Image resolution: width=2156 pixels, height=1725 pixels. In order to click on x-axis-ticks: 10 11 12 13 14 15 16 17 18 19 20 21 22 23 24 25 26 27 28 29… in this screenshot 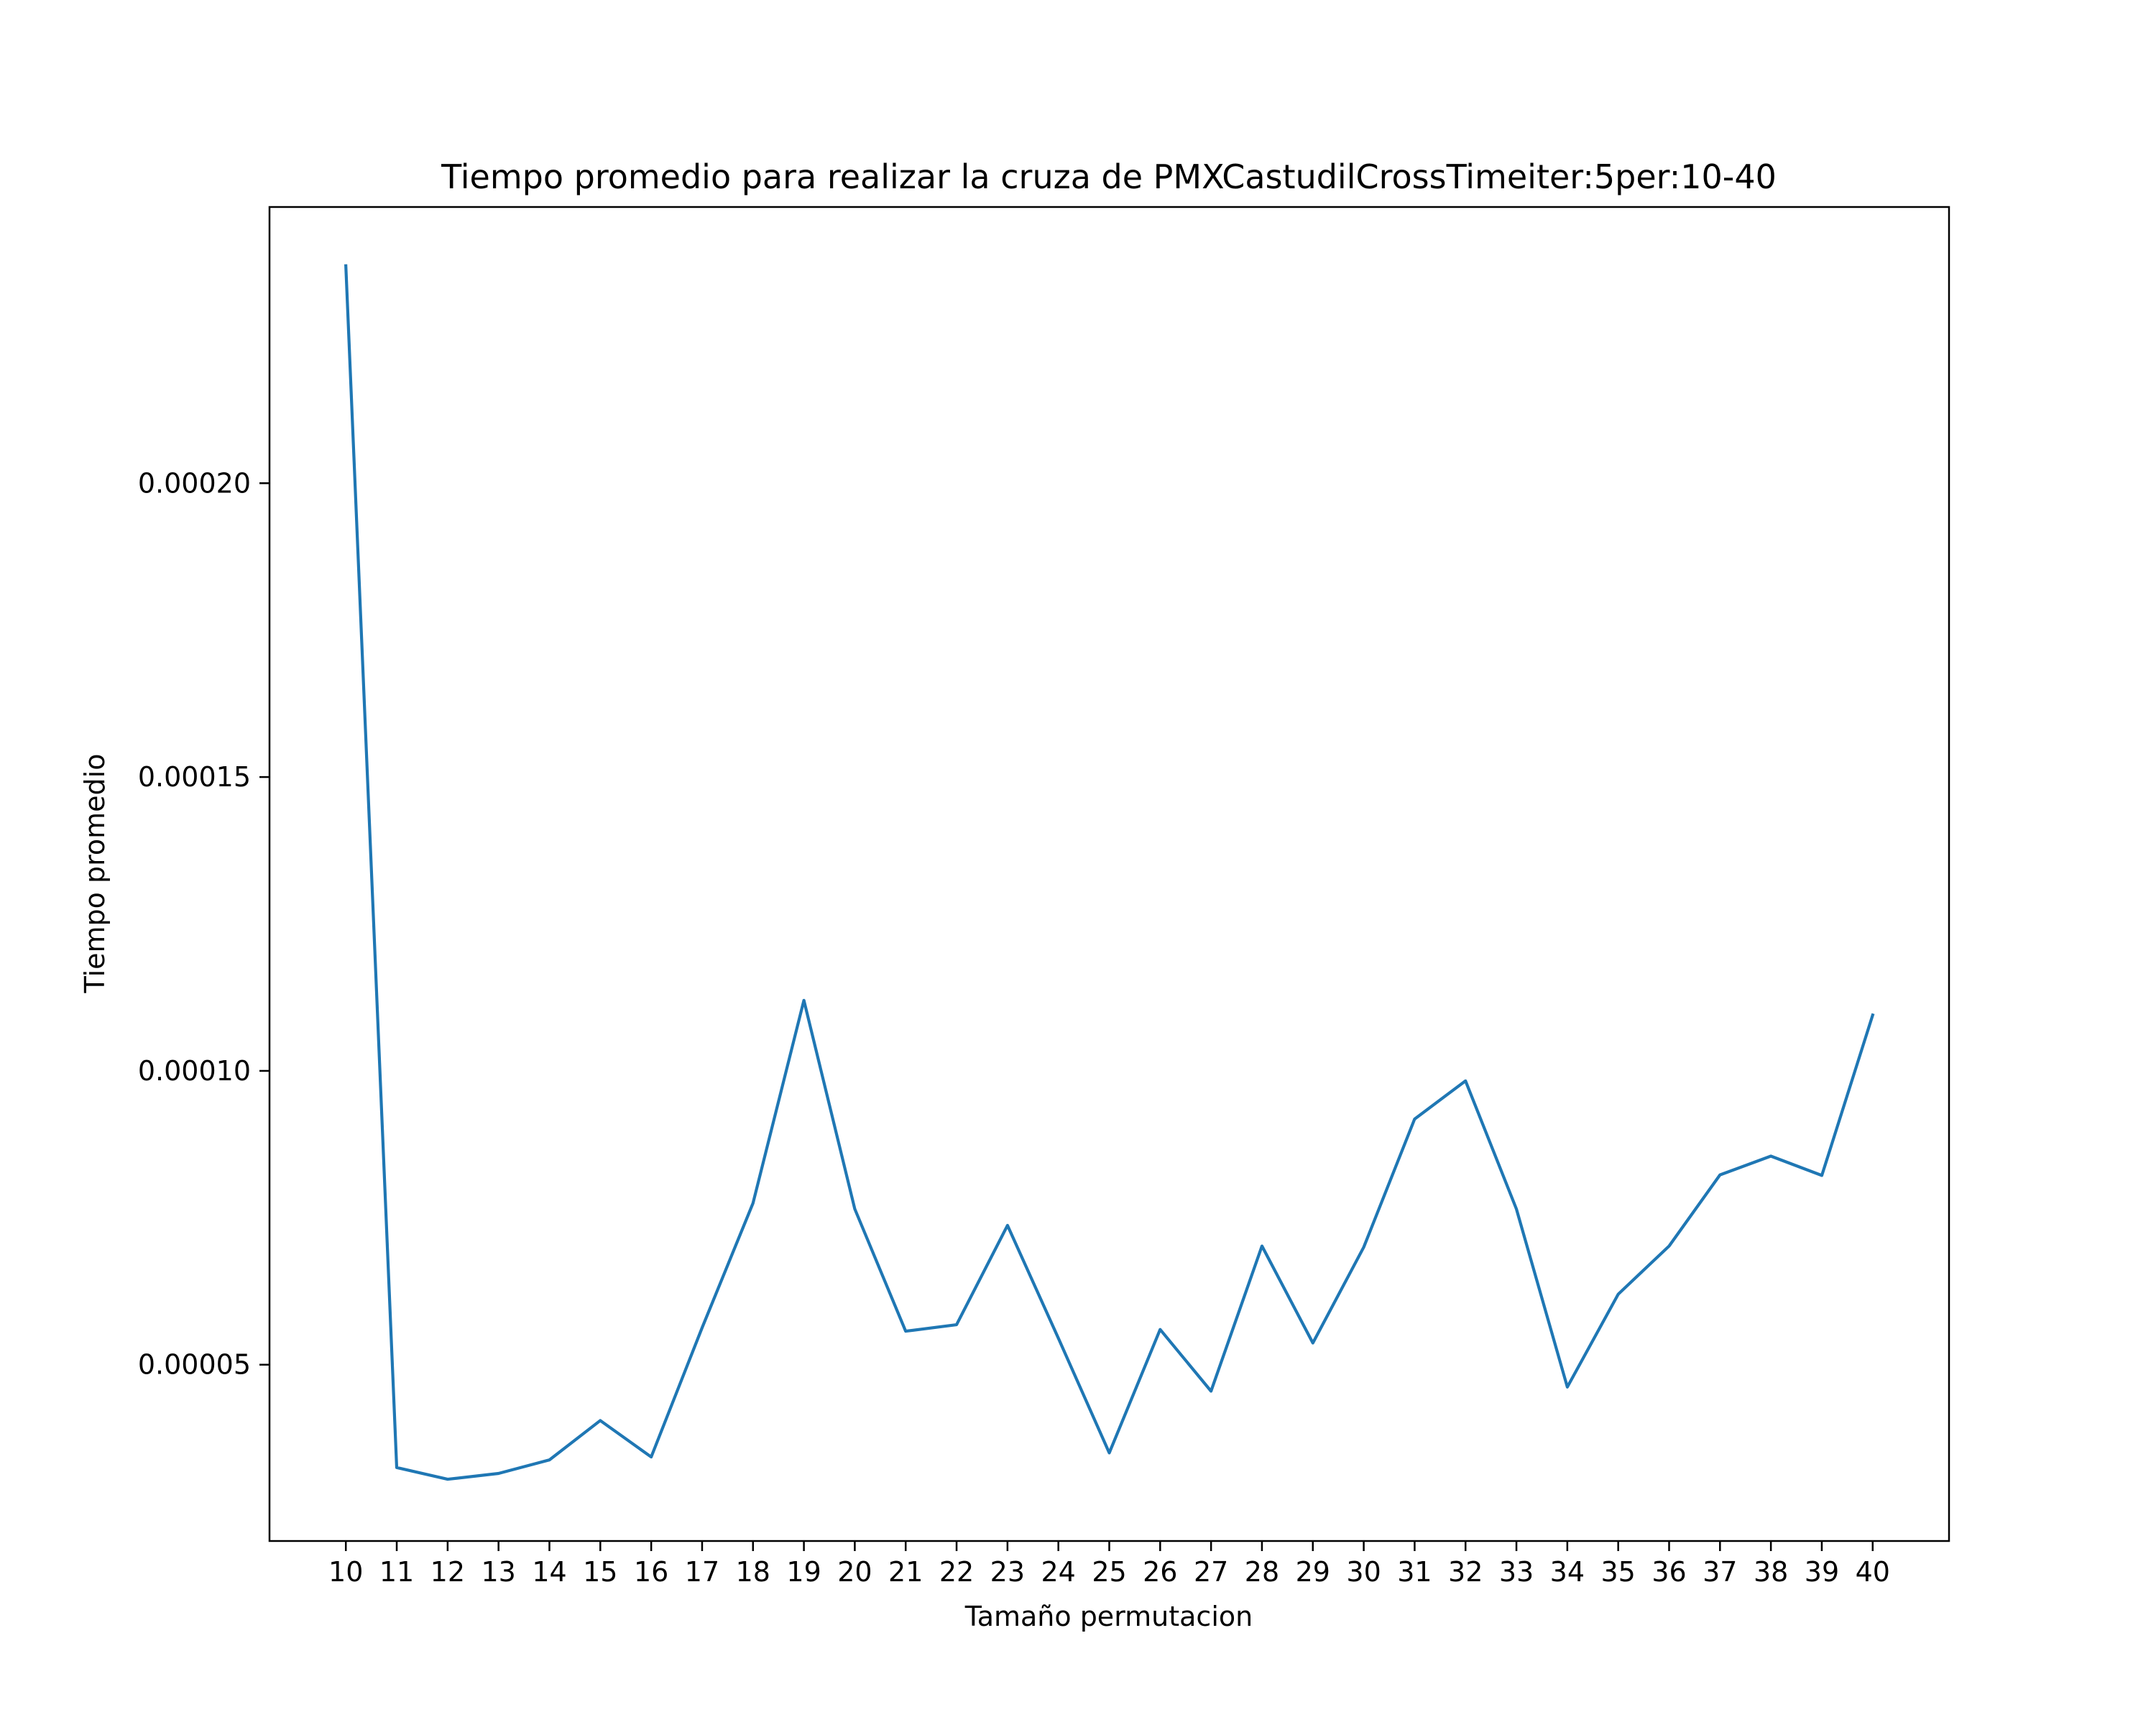, I will do `click(1109, 1564)`.